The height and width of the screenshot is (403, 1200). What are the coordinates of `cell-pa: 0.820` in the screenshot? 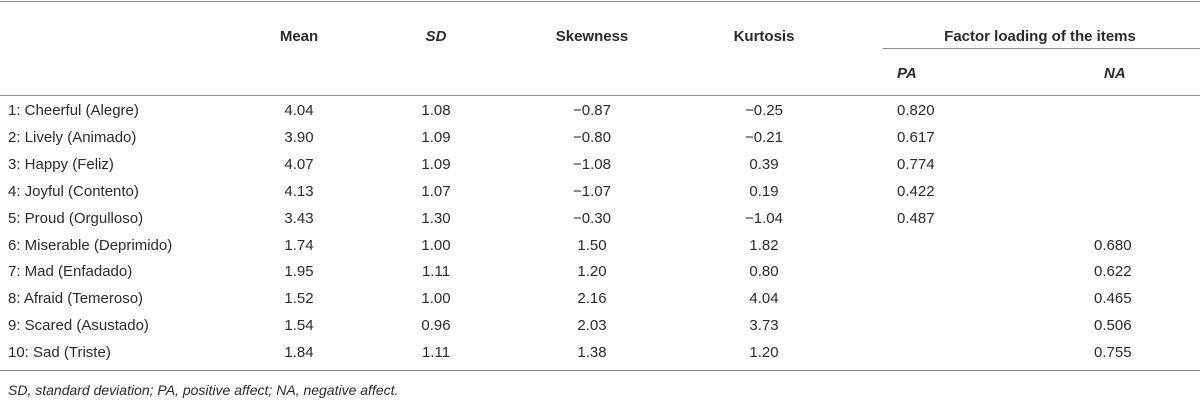 It's located at (916, 110).